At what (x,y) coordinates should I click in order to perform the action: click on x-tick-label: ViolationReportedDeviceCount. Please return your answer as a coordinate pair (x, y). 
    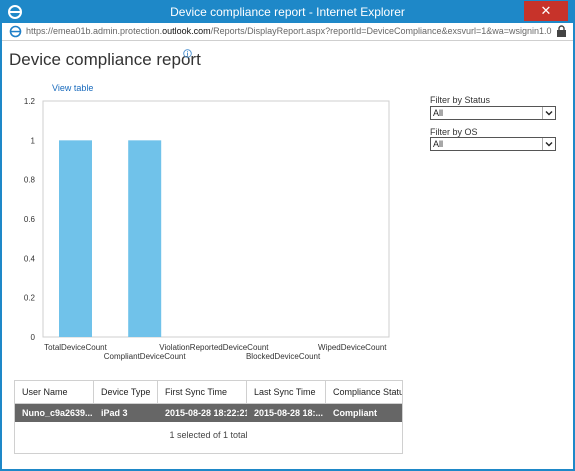
    Looking at the image, I should click on (214, 347).